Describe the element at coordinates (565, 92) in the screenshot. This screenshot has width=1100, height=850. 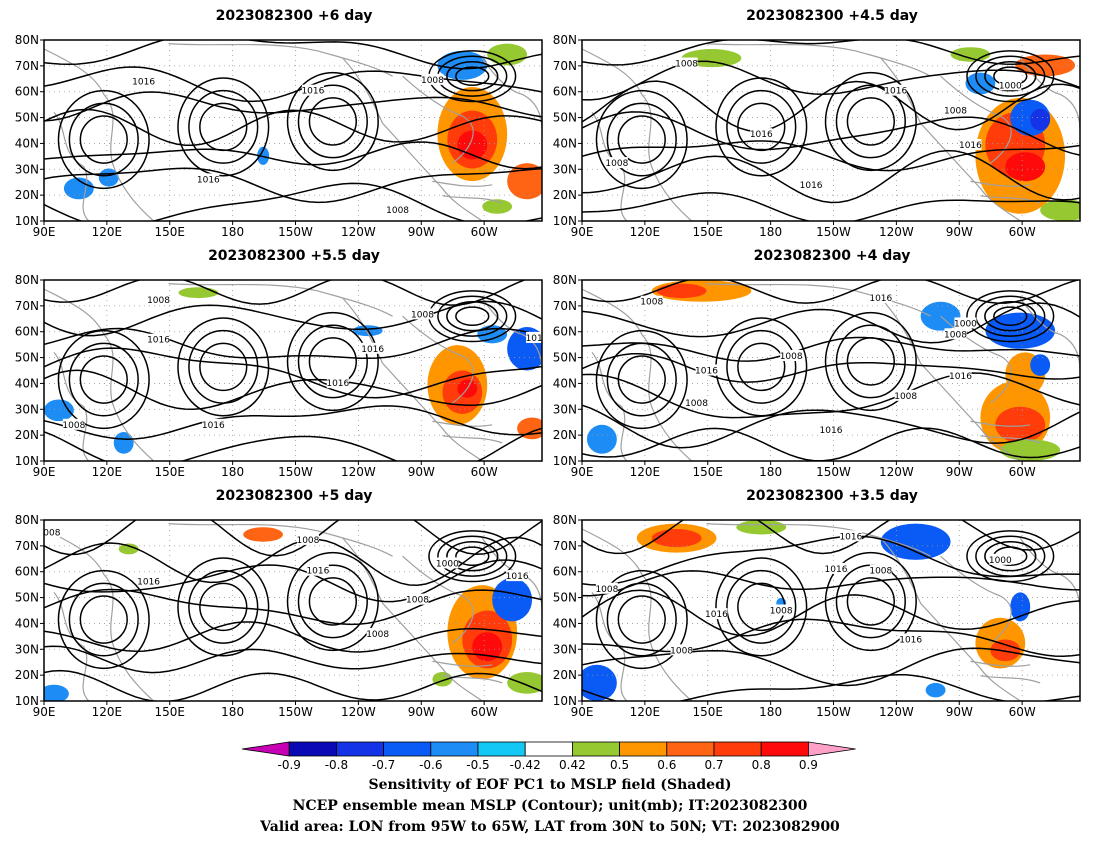
I see `y-tick-label: 60N` at that location.